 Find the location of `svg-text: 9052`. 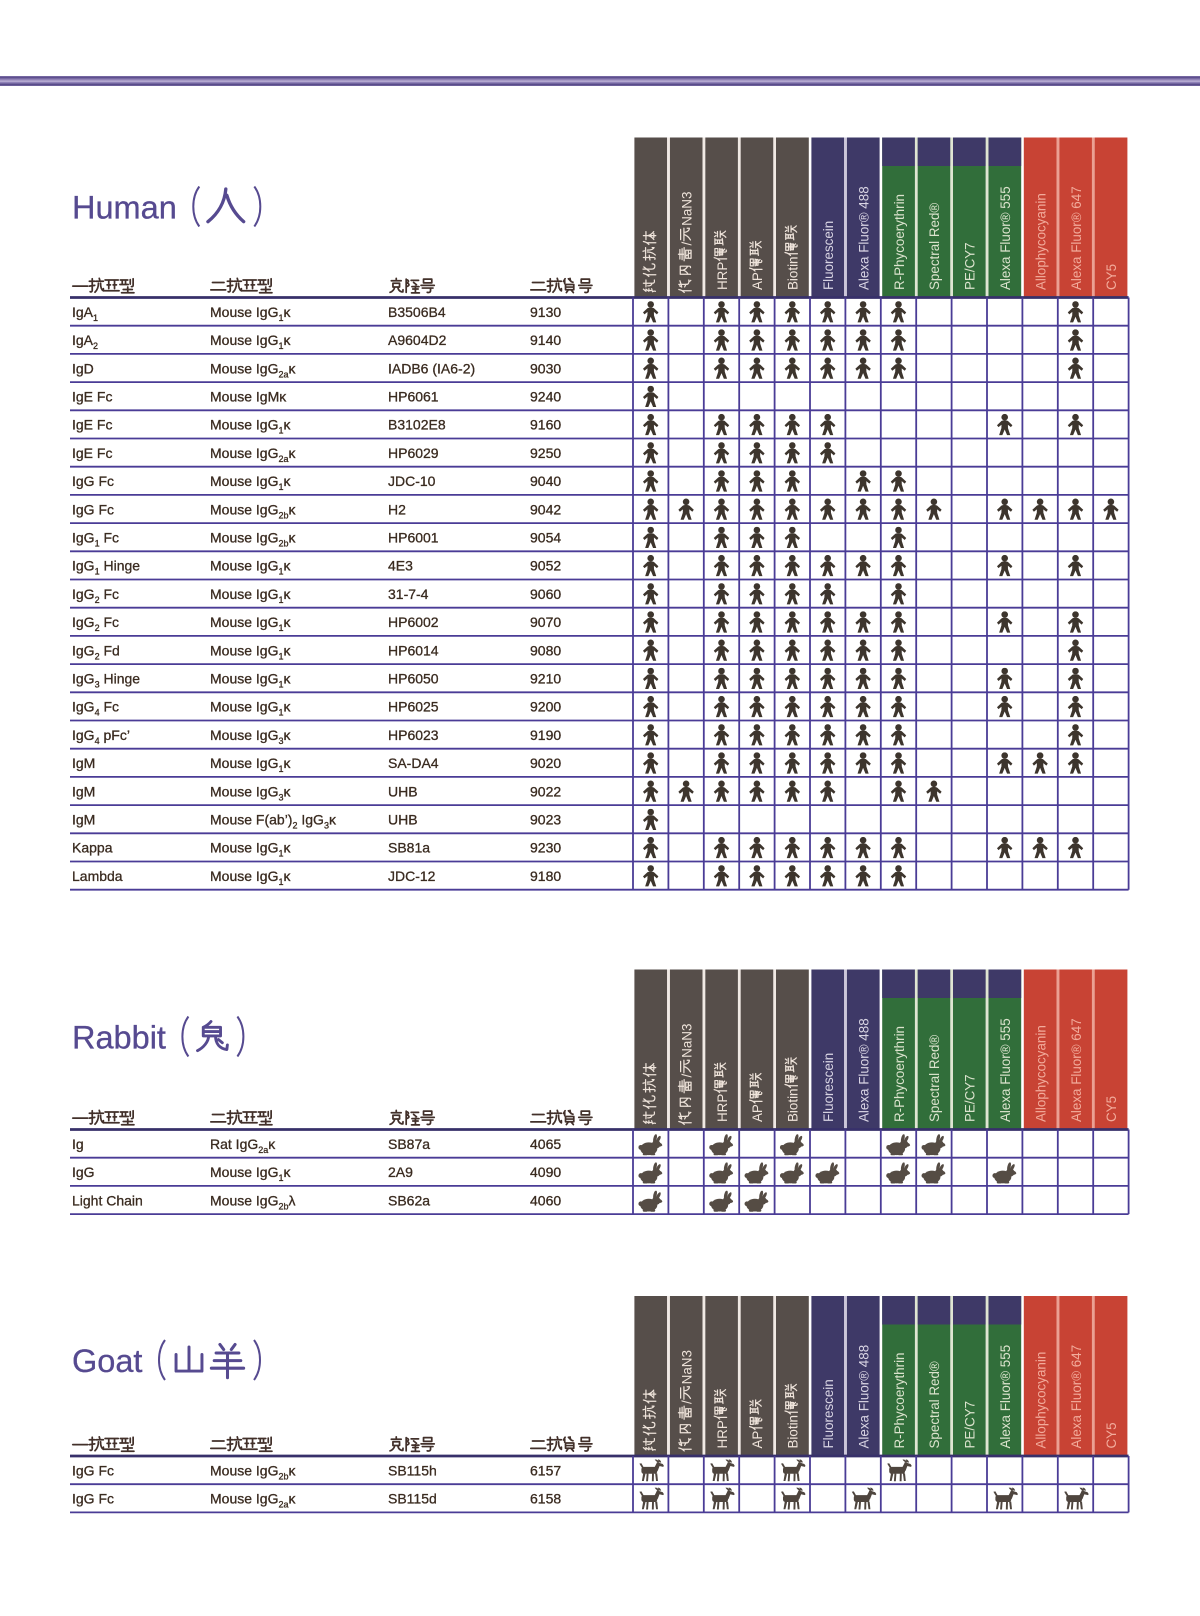

svg-text: 9052 is located at coordinates (545, 566).